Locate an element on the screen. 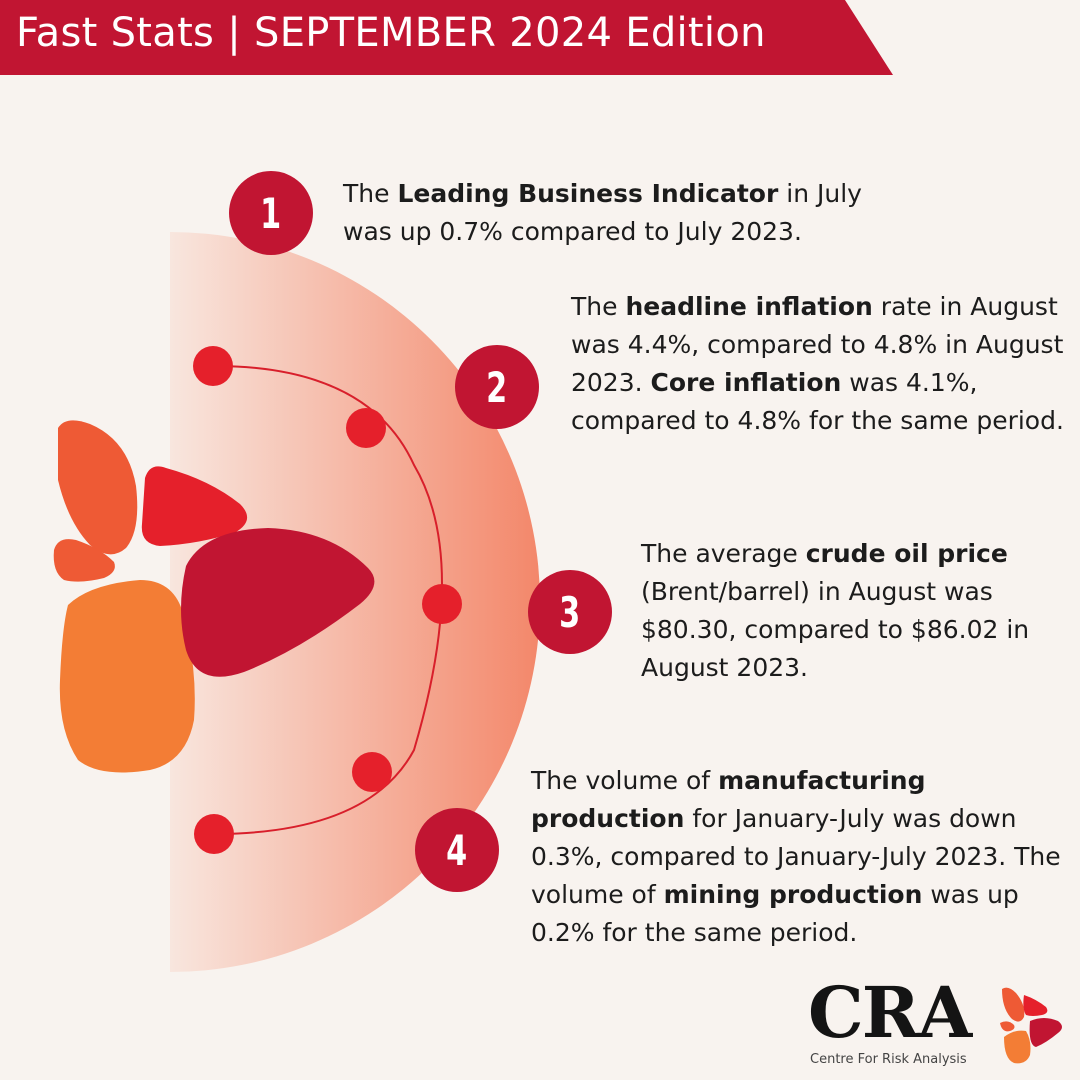  logo-wordmark: CRA is located at coordinates (890, 1012).